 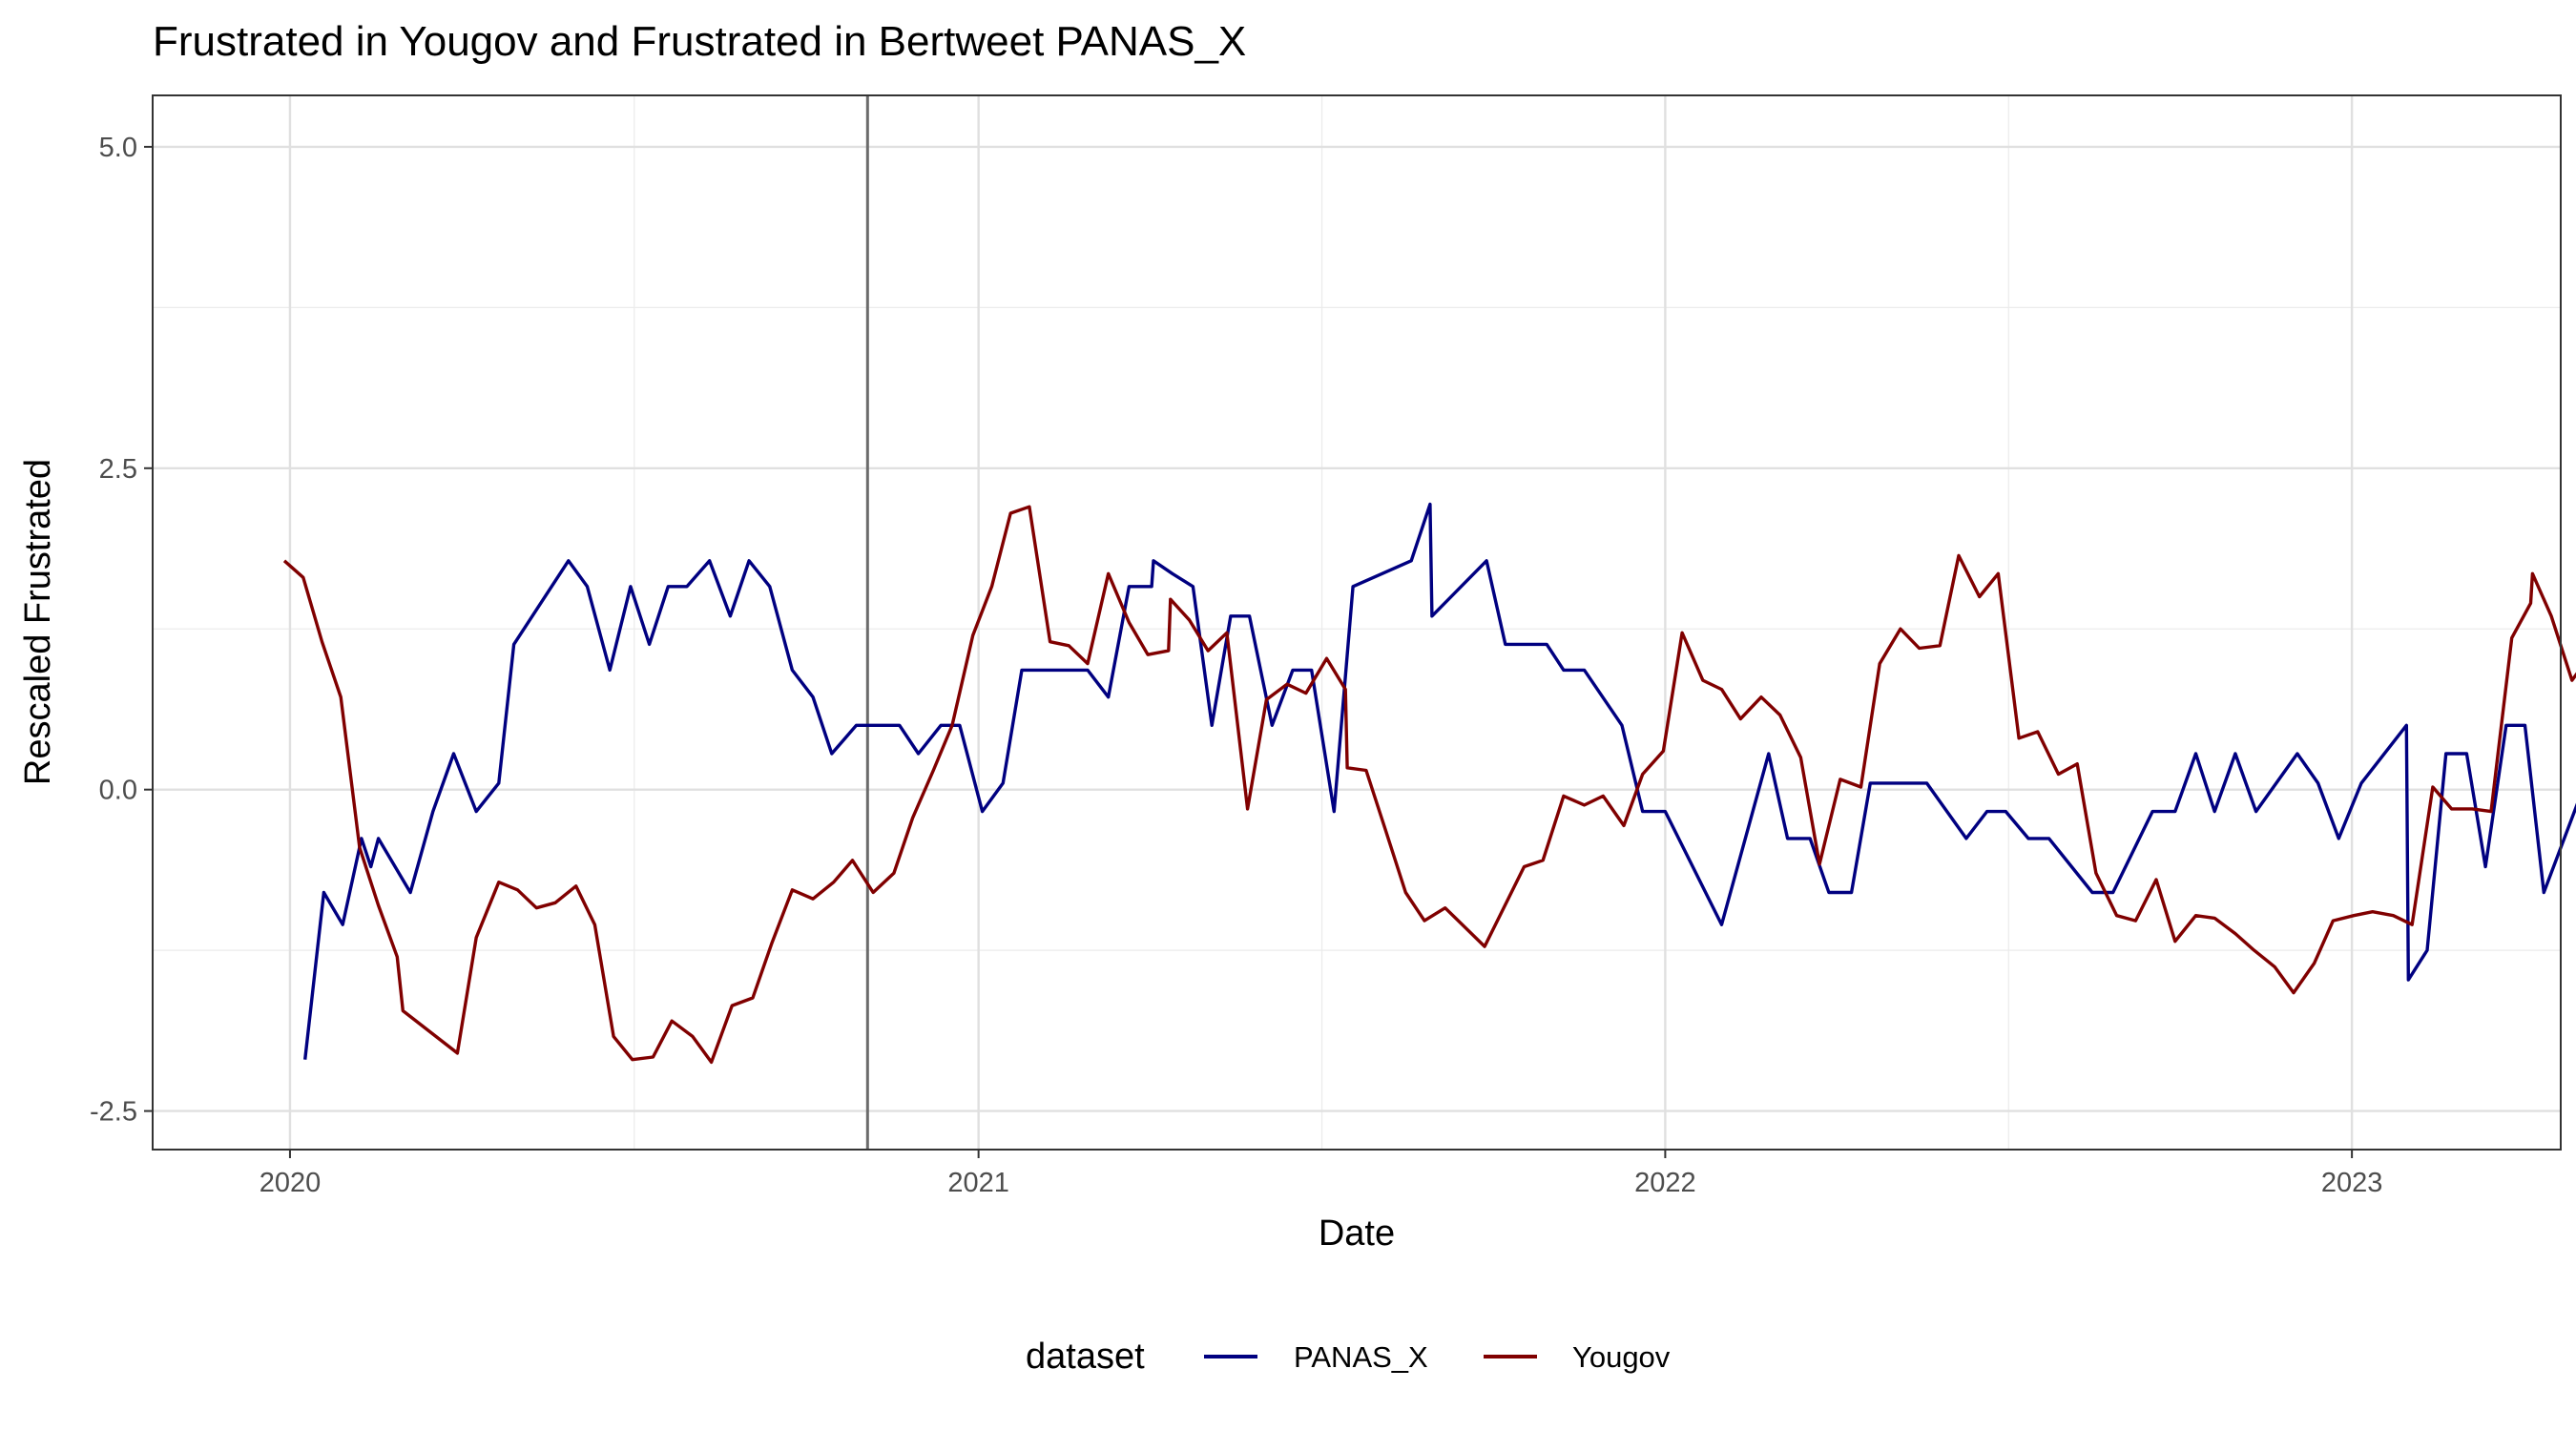 I want to click on legend-label-panas-x: PANAS_X, so click(x=1361, y=1357).